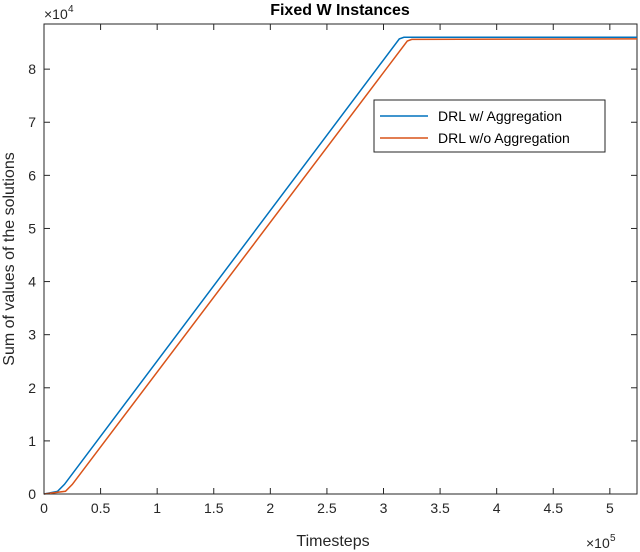  Describe the element at coordinates (327, 508) in the screenshot. I see `x-tick-label: 2.5` at that location.